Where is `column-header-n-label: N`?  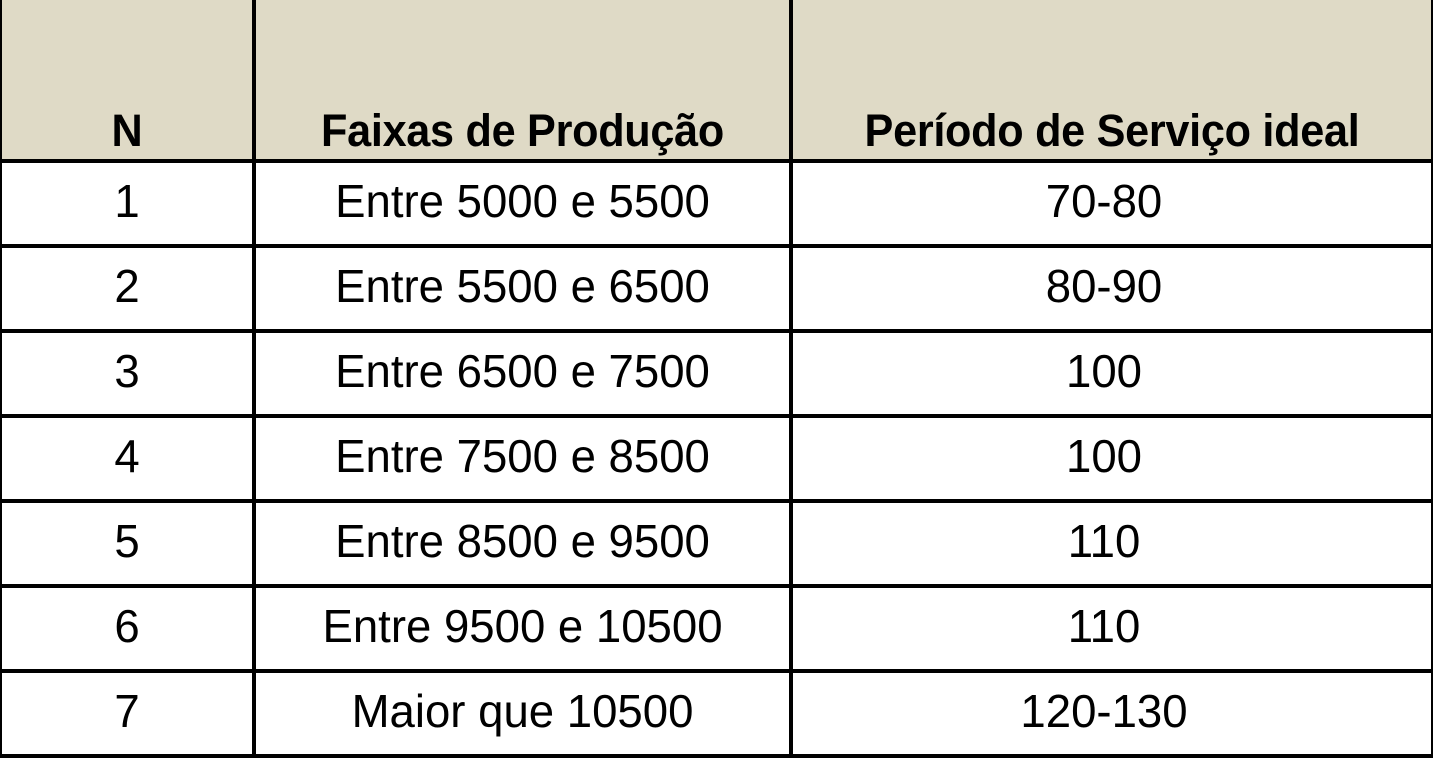 column-header-n-label: N is located at coordinates (127, 130).